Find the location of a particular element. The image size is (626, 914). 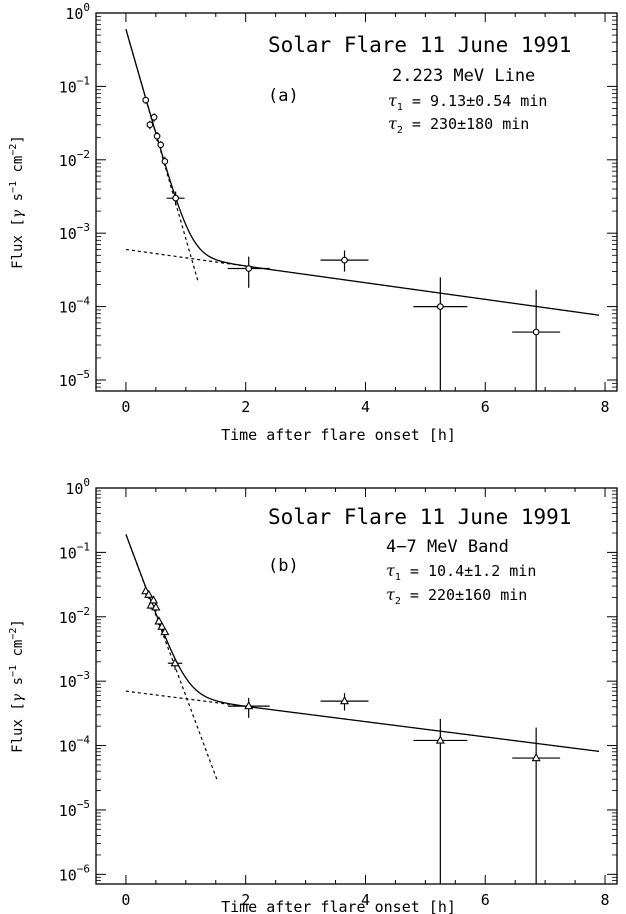

y-label-cm-exp: −2 is located at coordinates (13, 150).